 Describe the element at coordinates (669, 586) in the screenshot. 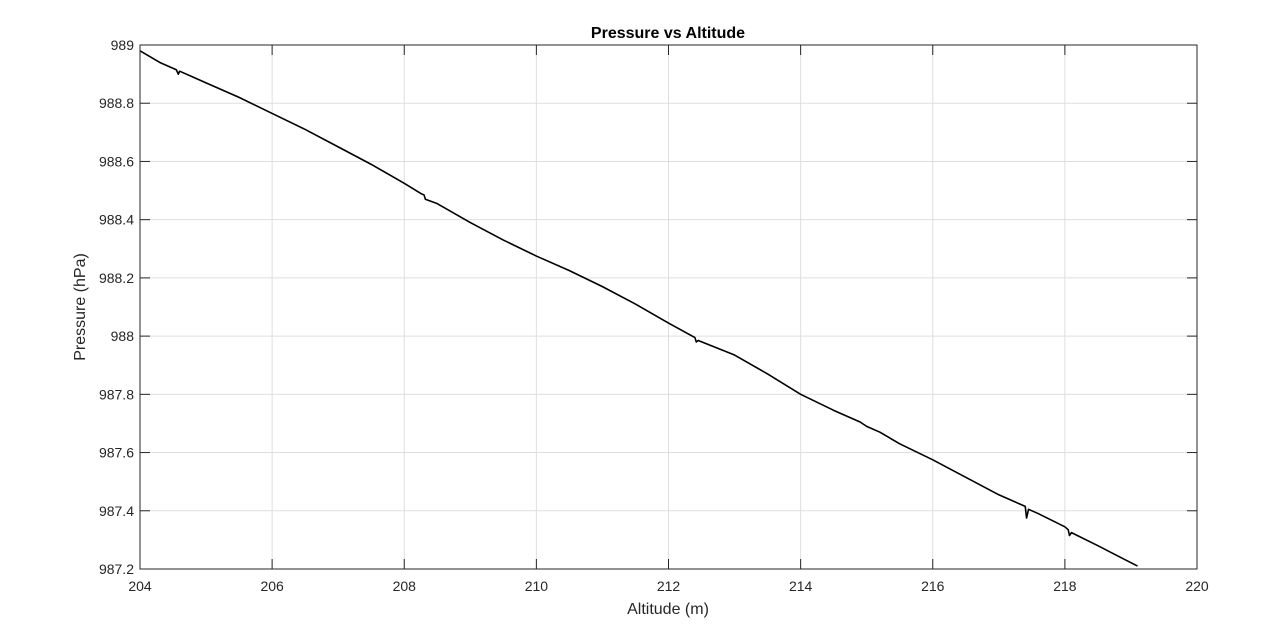

I see `x-tick-label: 212` at that location.